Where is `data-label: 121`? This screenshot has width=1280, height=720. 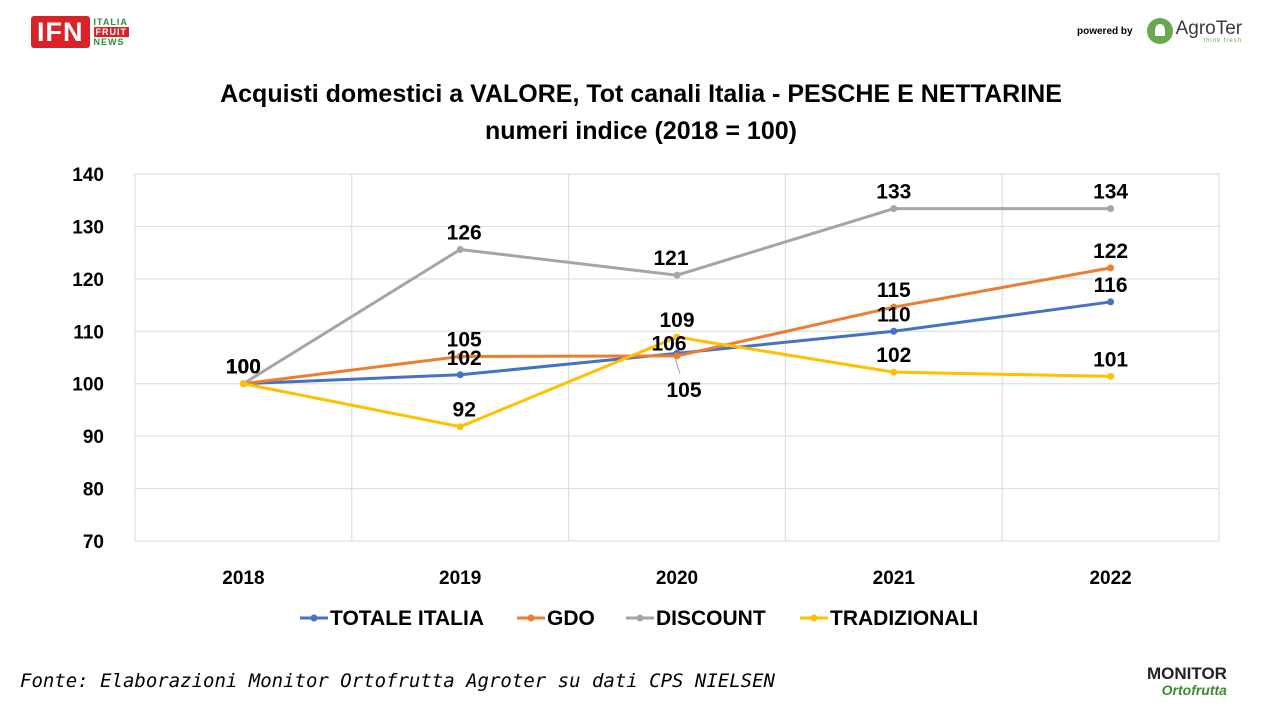
data-label: 121 is located at coordinates (670, 258).